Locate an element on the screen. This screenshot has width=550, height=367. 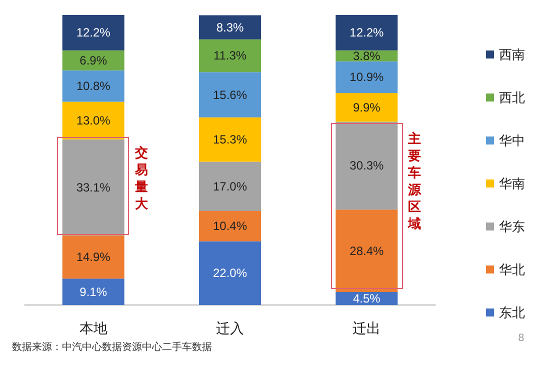
data-label: 22.0% is located at coordinates (230, 273).